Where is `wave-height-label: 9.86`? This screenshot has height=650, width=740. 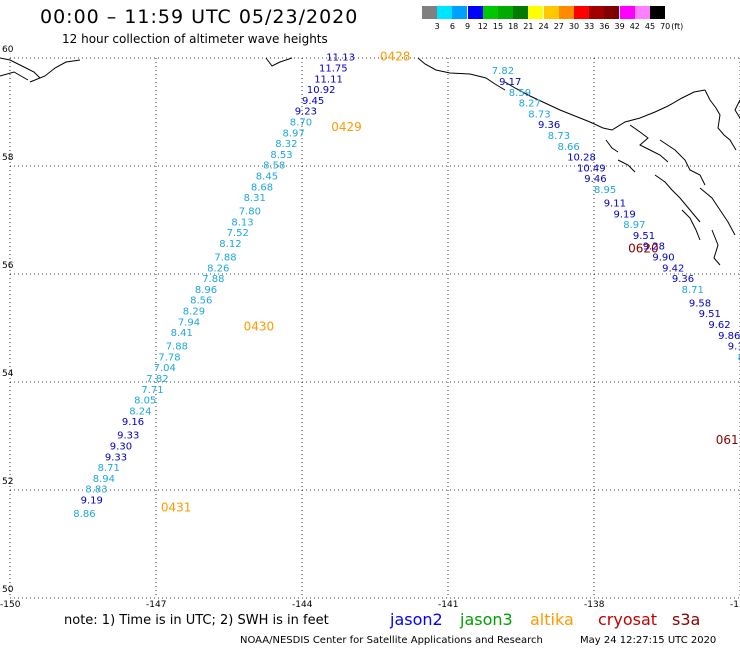
wave-height-label: 9.86 is located at coordinates (729, 336).